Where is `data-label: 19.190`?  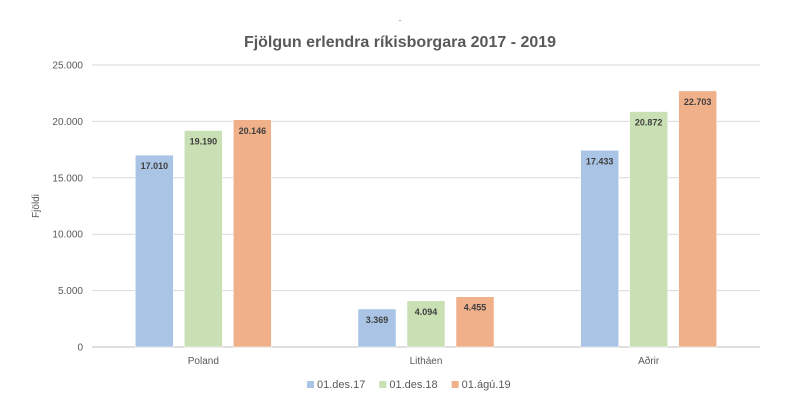
data-label: 19.190 is located at coordinates (204, 142).